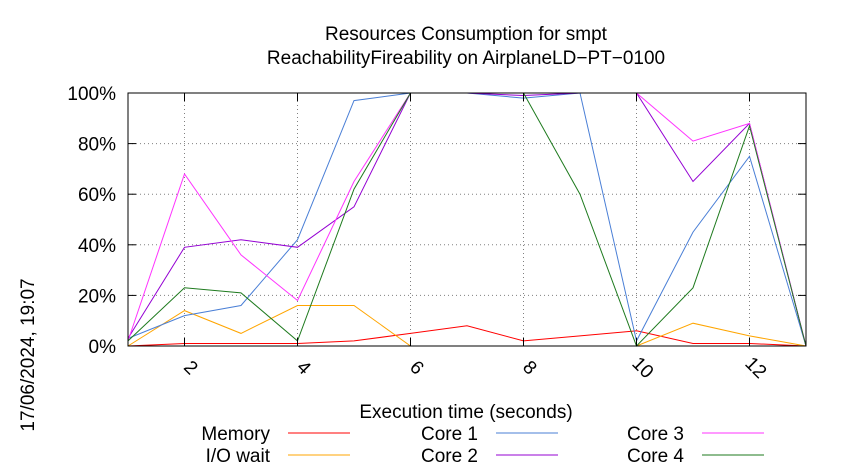 Image resolution: width=850 pixels, height=475 pixels. Describe the element at coordinates (238, 456) in the screenshot. I see `legend-label: I/O wait` at that location.